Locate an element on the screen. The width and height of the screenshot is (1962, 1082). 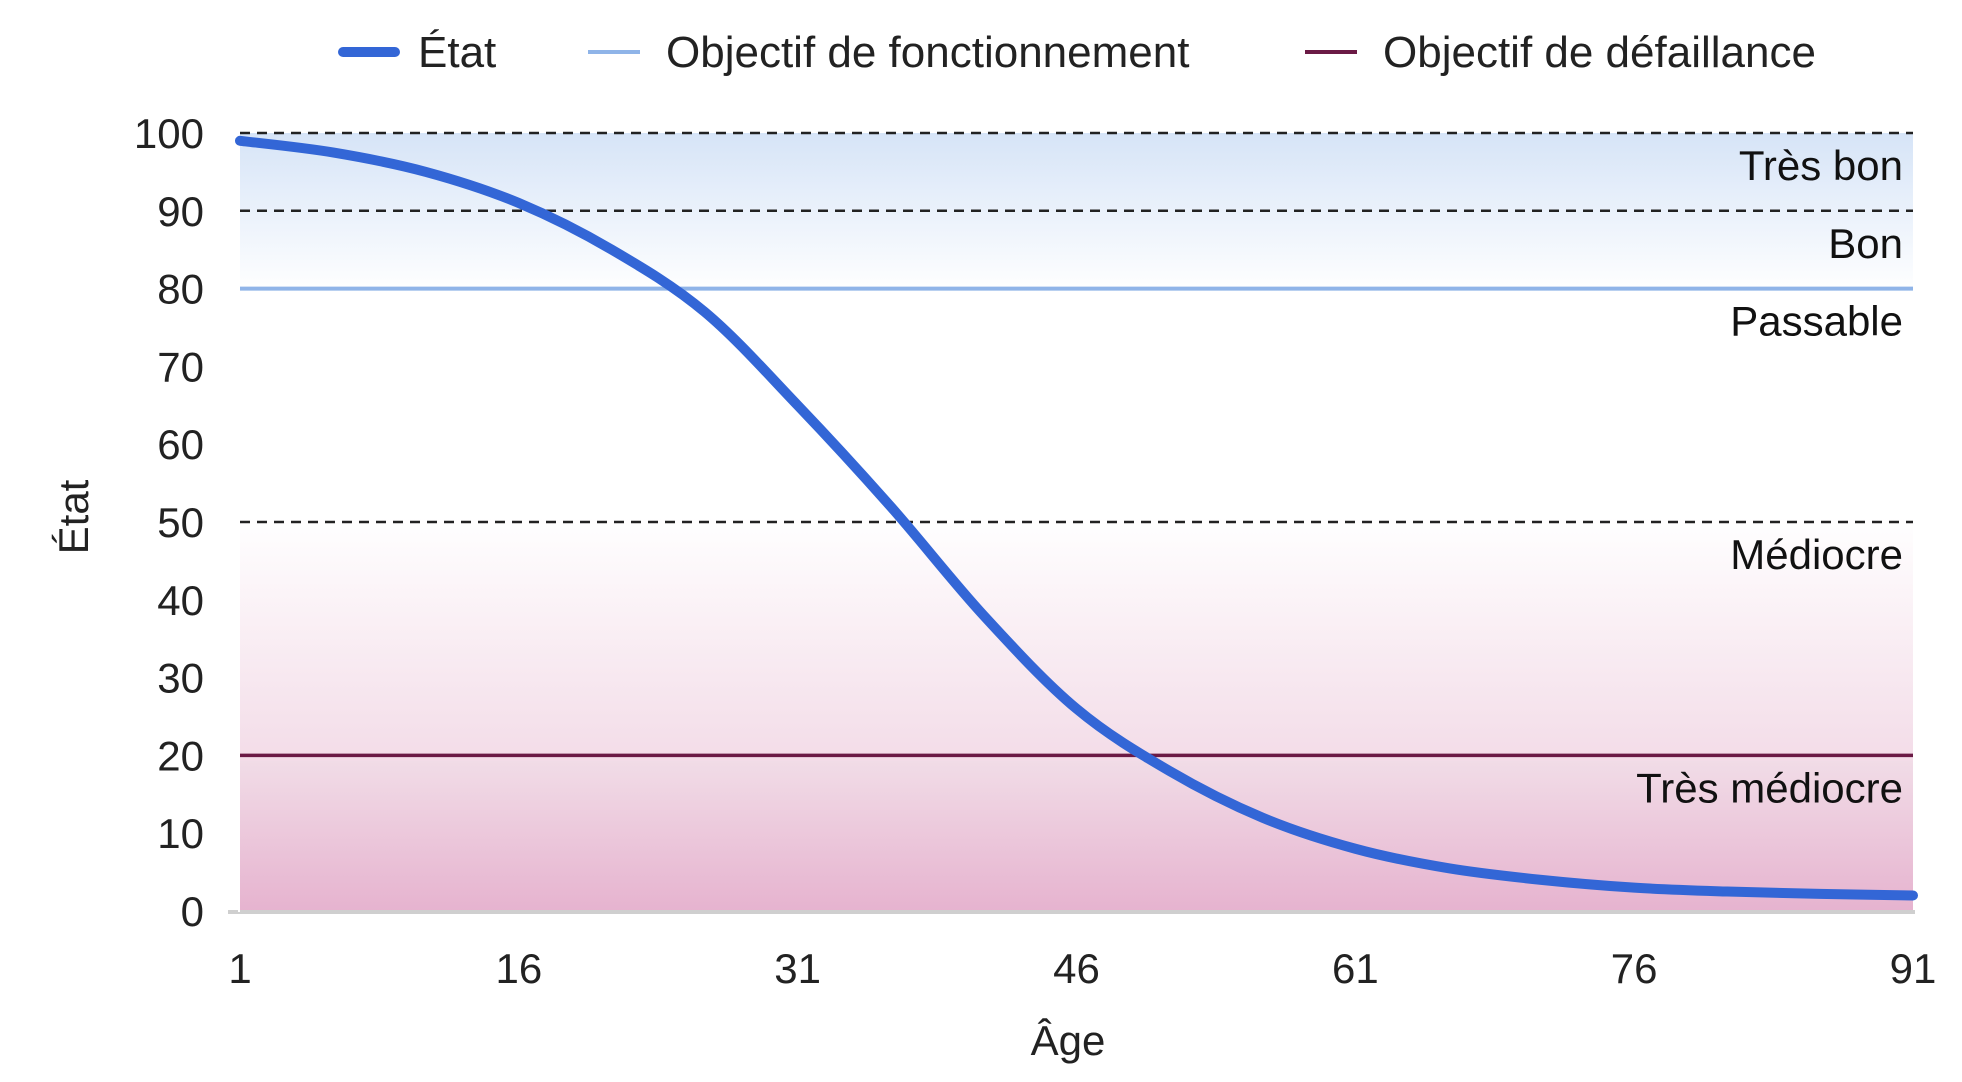
y-axis-title: État is located at coordinates (73, 516).